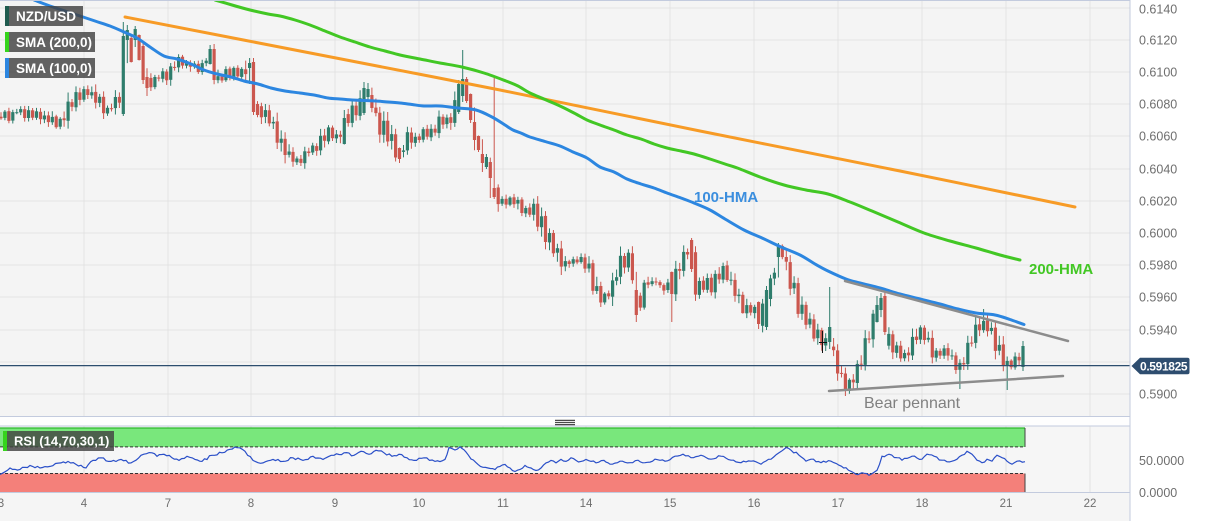  Describe the element at coordinates (1158, 136) in the screenshot. I see `svg-text: 0.6060` at that location.